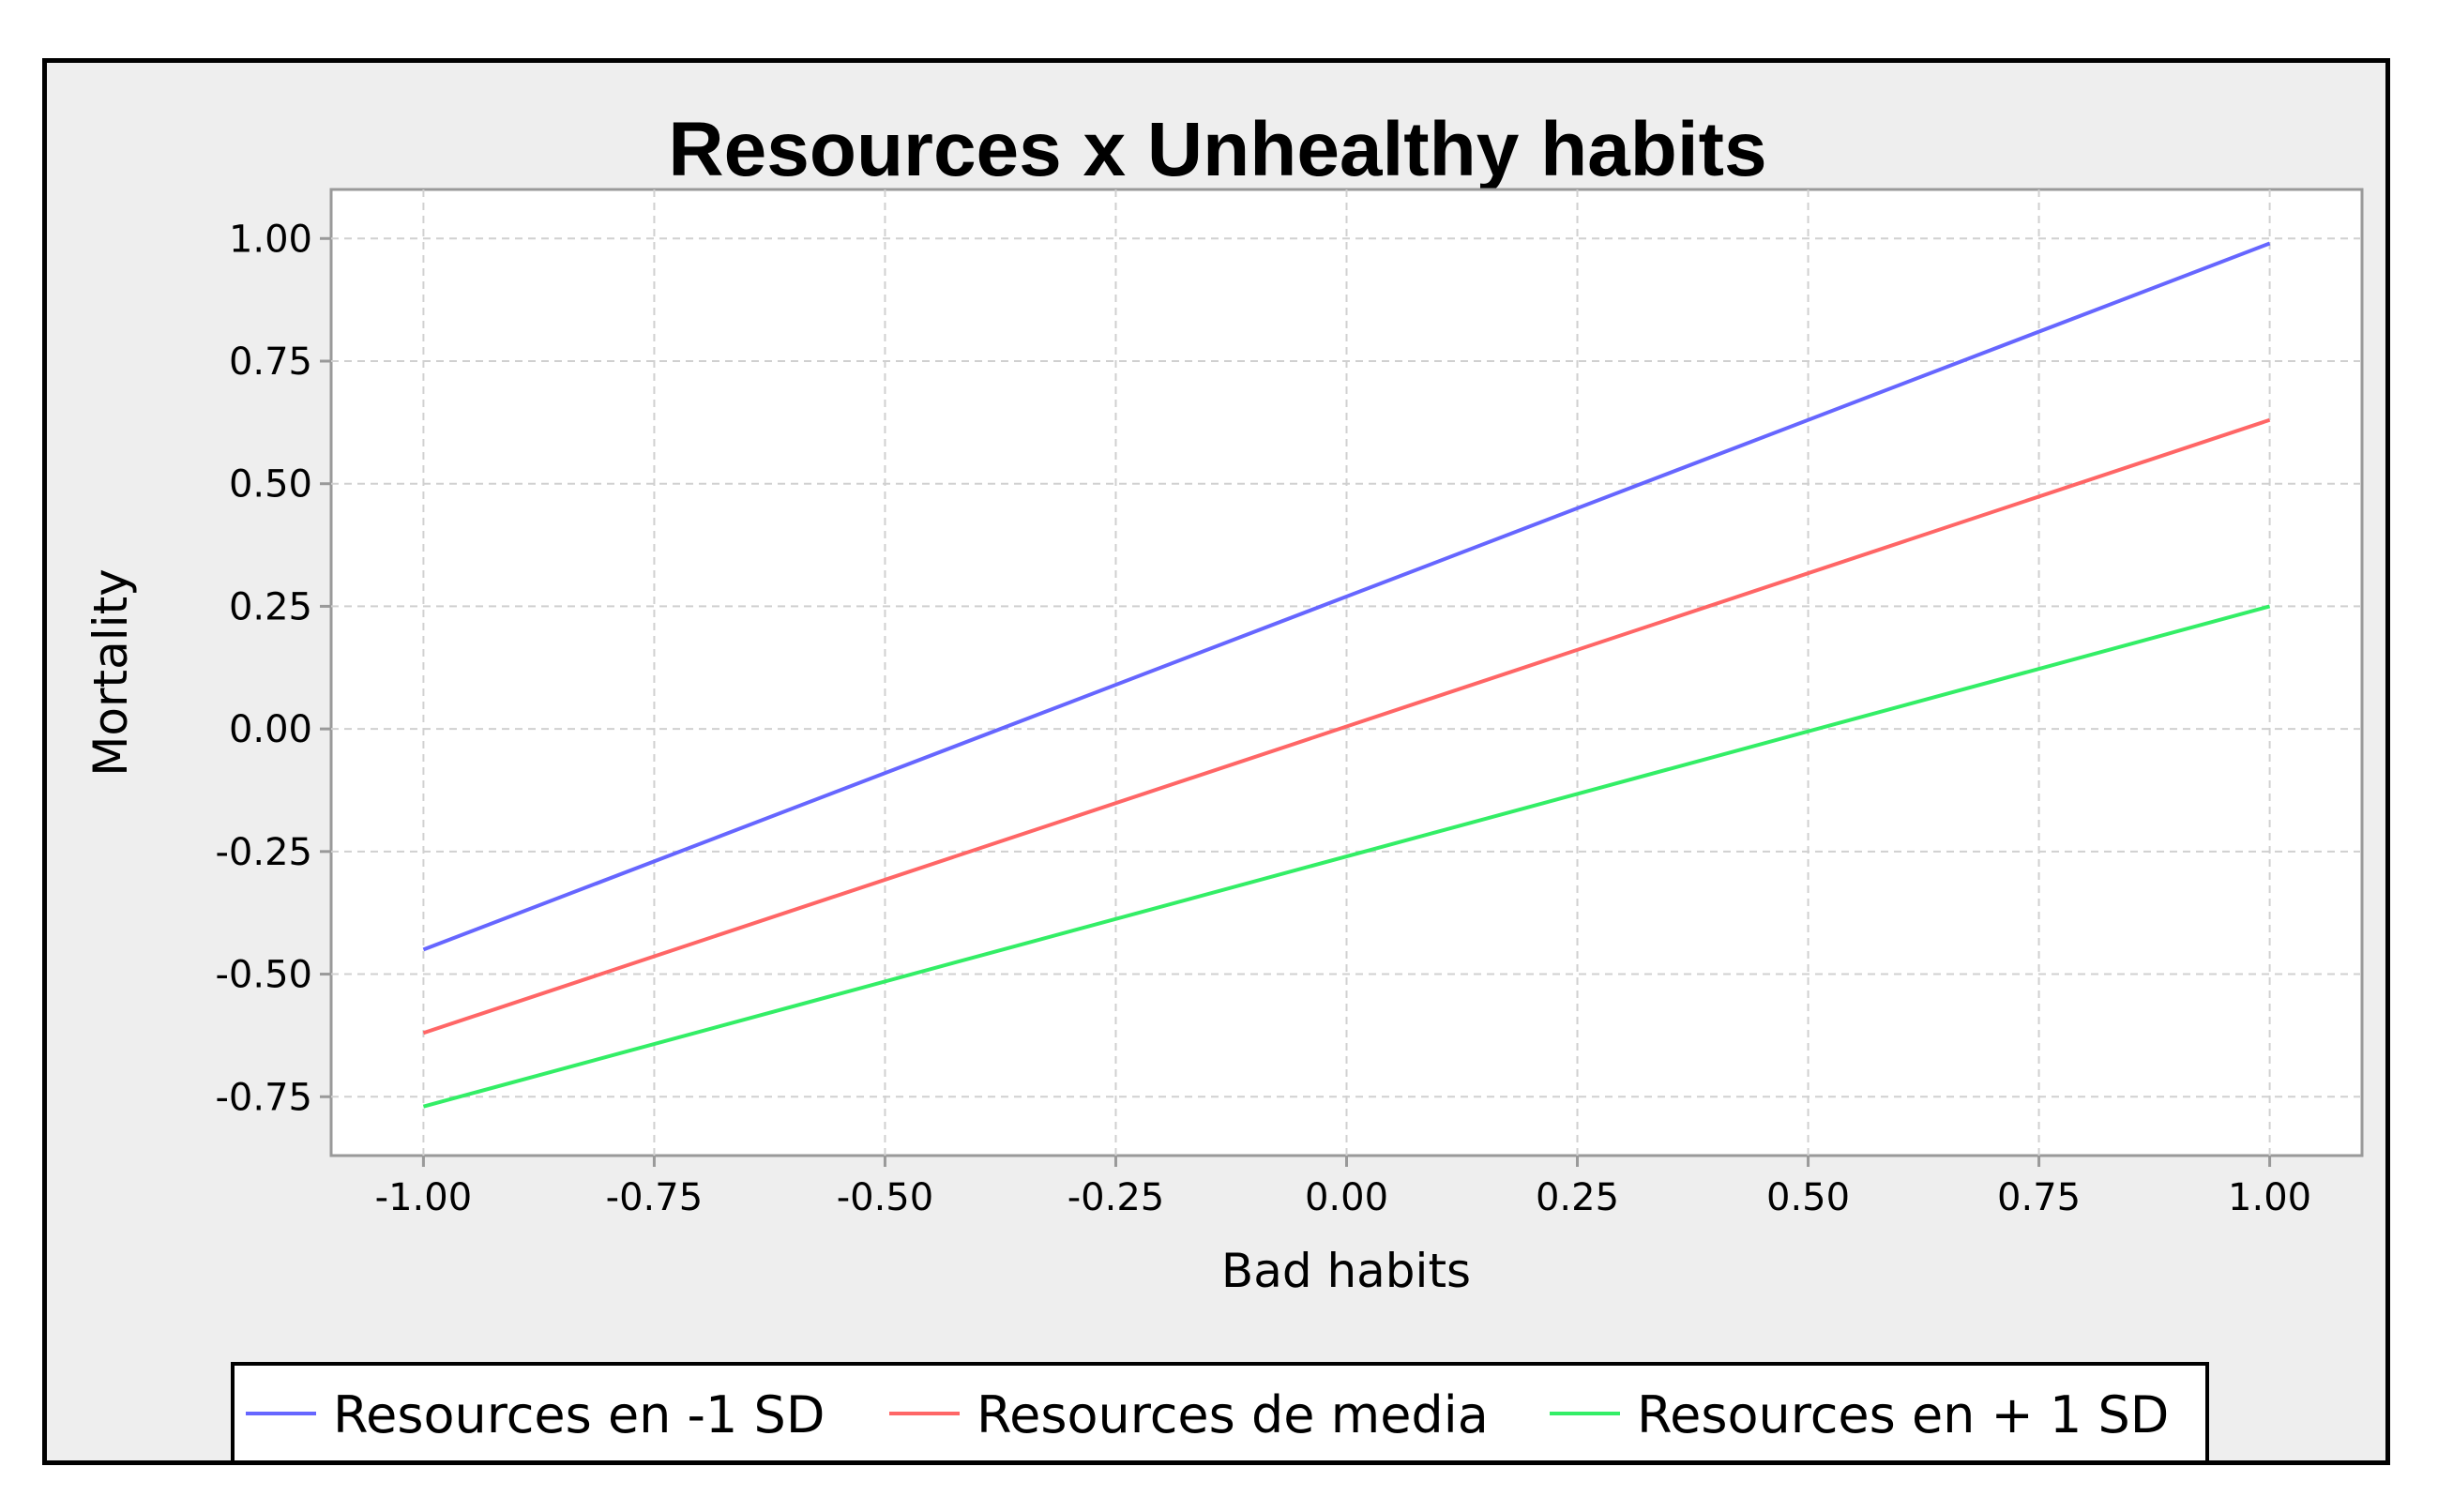 The image size is (2438, 1512). Describe the element at coordinates (2039, 1197) in the screenshot. I see `x-tick-label: 0.75` at that location.